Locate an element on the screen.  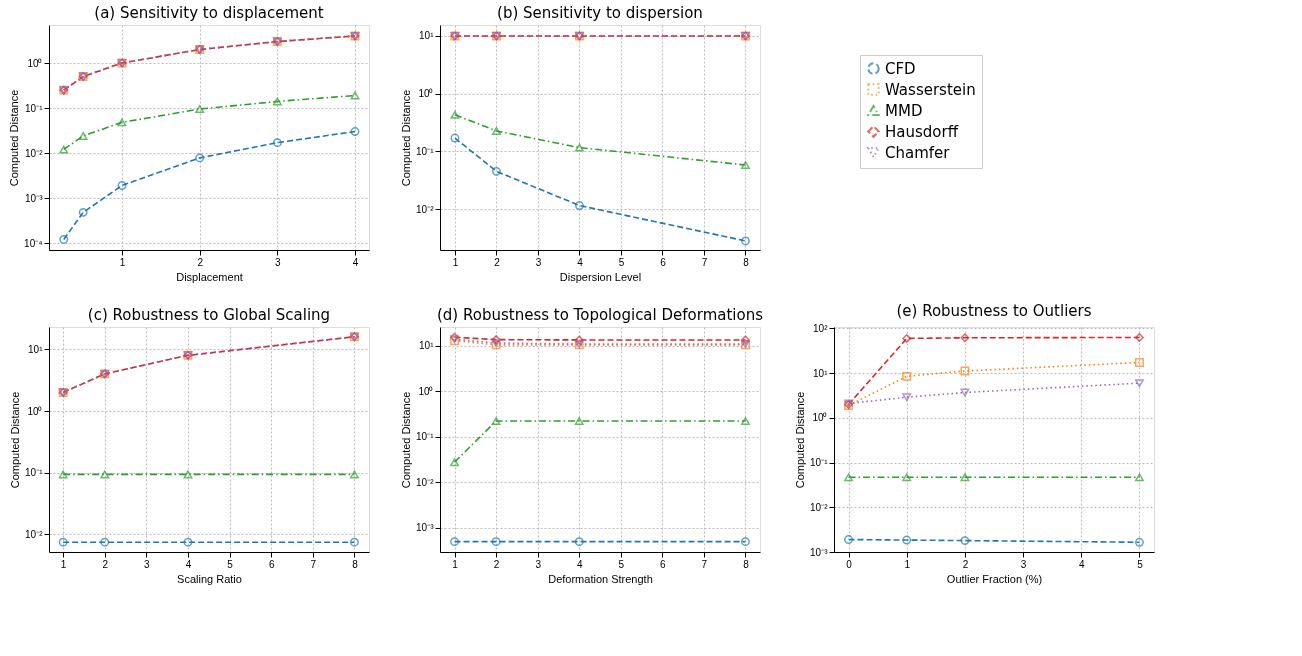
legend-label: CFD is located at coordinates (900, 68).